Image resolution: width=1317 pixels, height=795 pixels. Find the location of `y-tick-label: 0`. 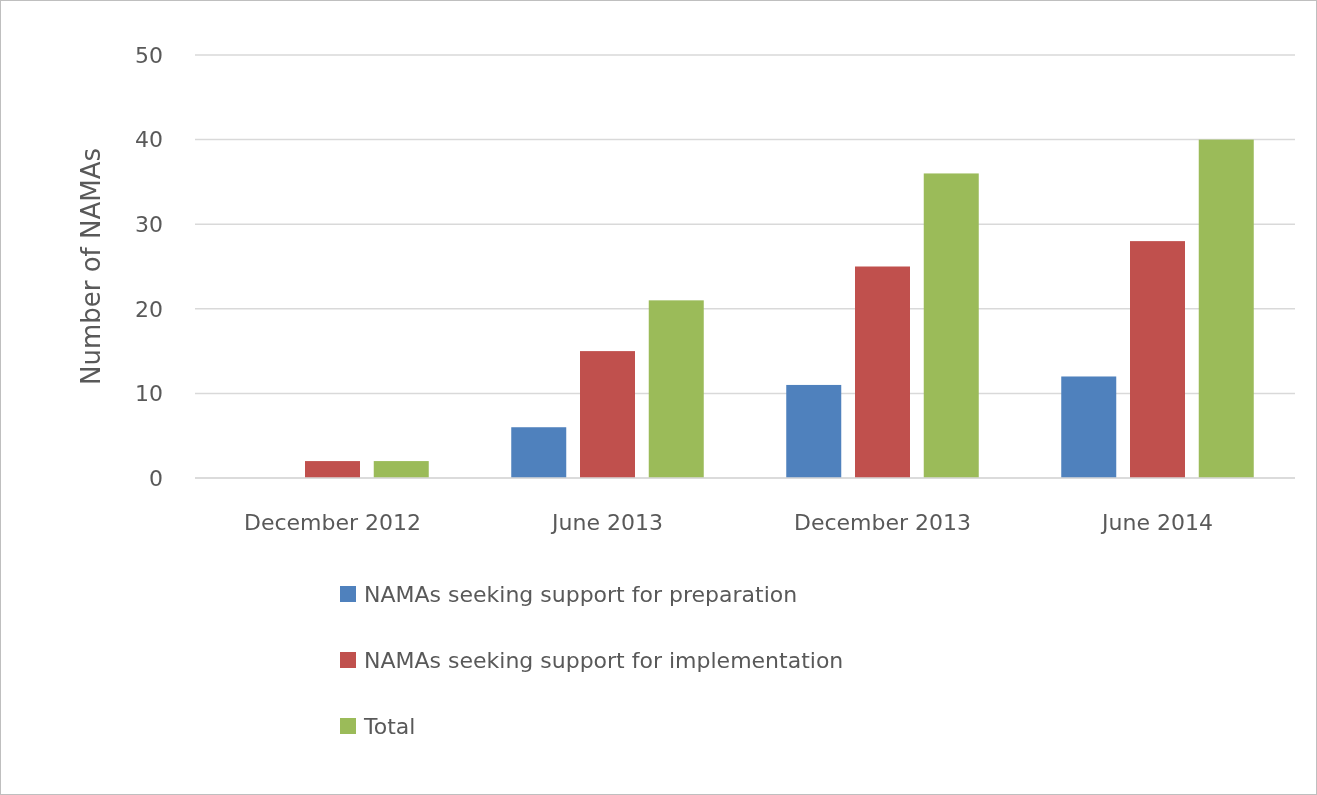

y-tick-label: 0 is located at coordinates (156, 478).